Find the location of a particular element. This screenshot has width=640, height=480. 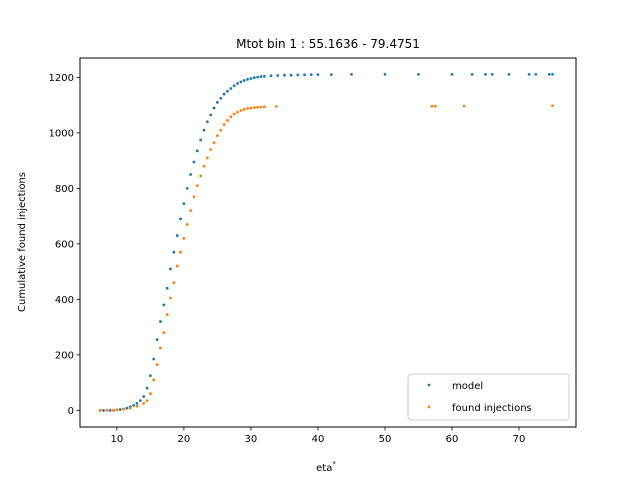

x-tick-label: 60 is located at coordinates (452, 439).